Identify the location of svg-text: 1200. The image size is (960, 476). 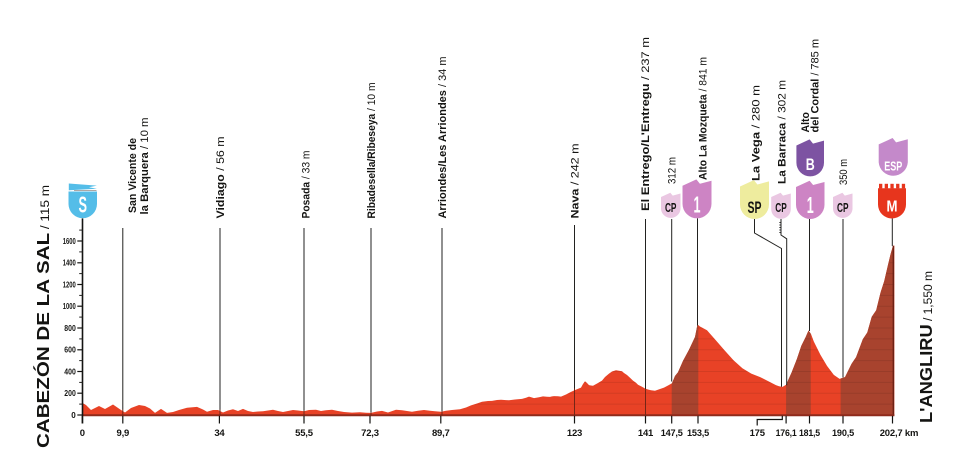
(69, 284).